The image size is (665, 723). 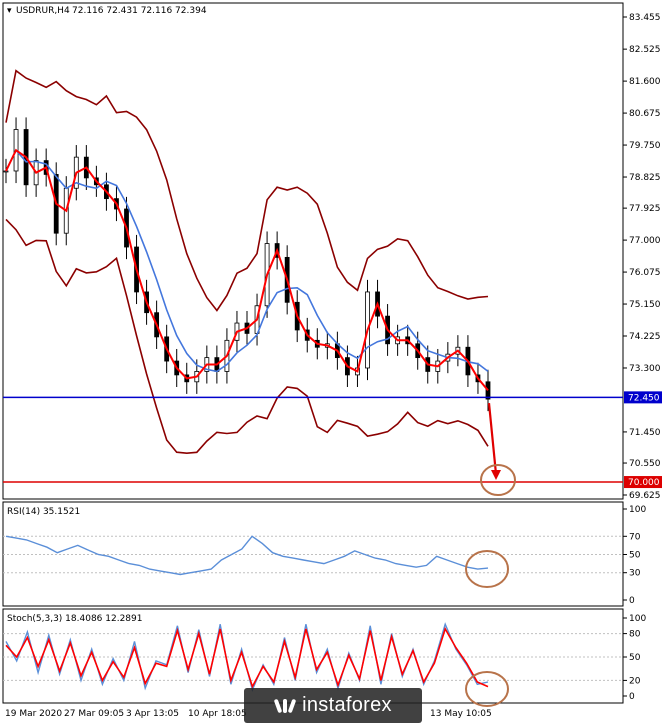 I want to click on stoch-circle-annotation, so click(x=487, y=689).